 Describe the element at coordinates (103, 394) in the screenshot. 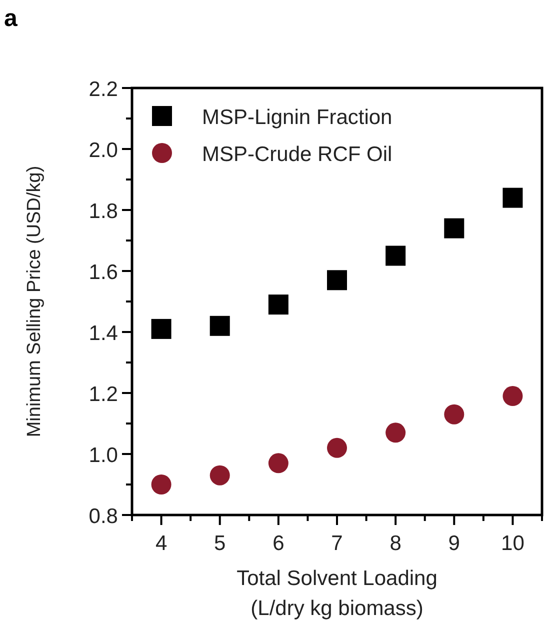

I see `y-tick-label: 1.2` at that location.